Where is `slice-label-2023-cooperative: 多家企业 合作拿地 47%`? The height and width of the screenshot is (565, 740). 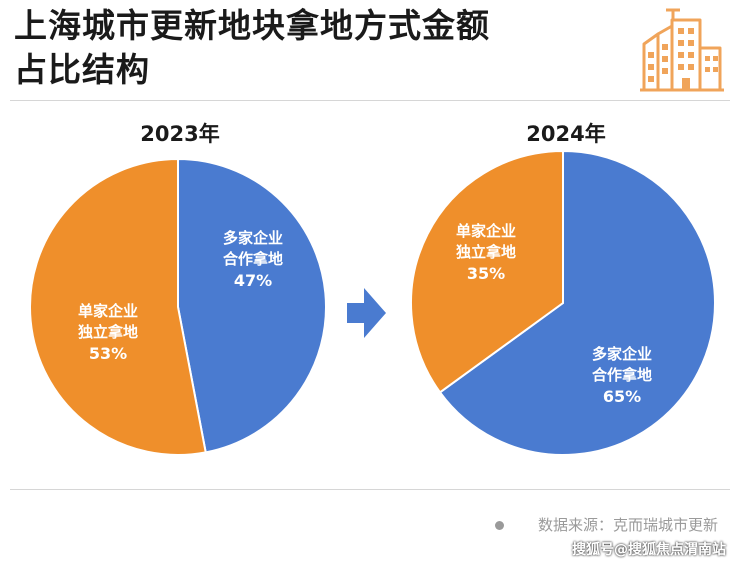
slice-label-2023-cooperative: 多家企业 合作拿地 47% is located at coordinates (253, 259).